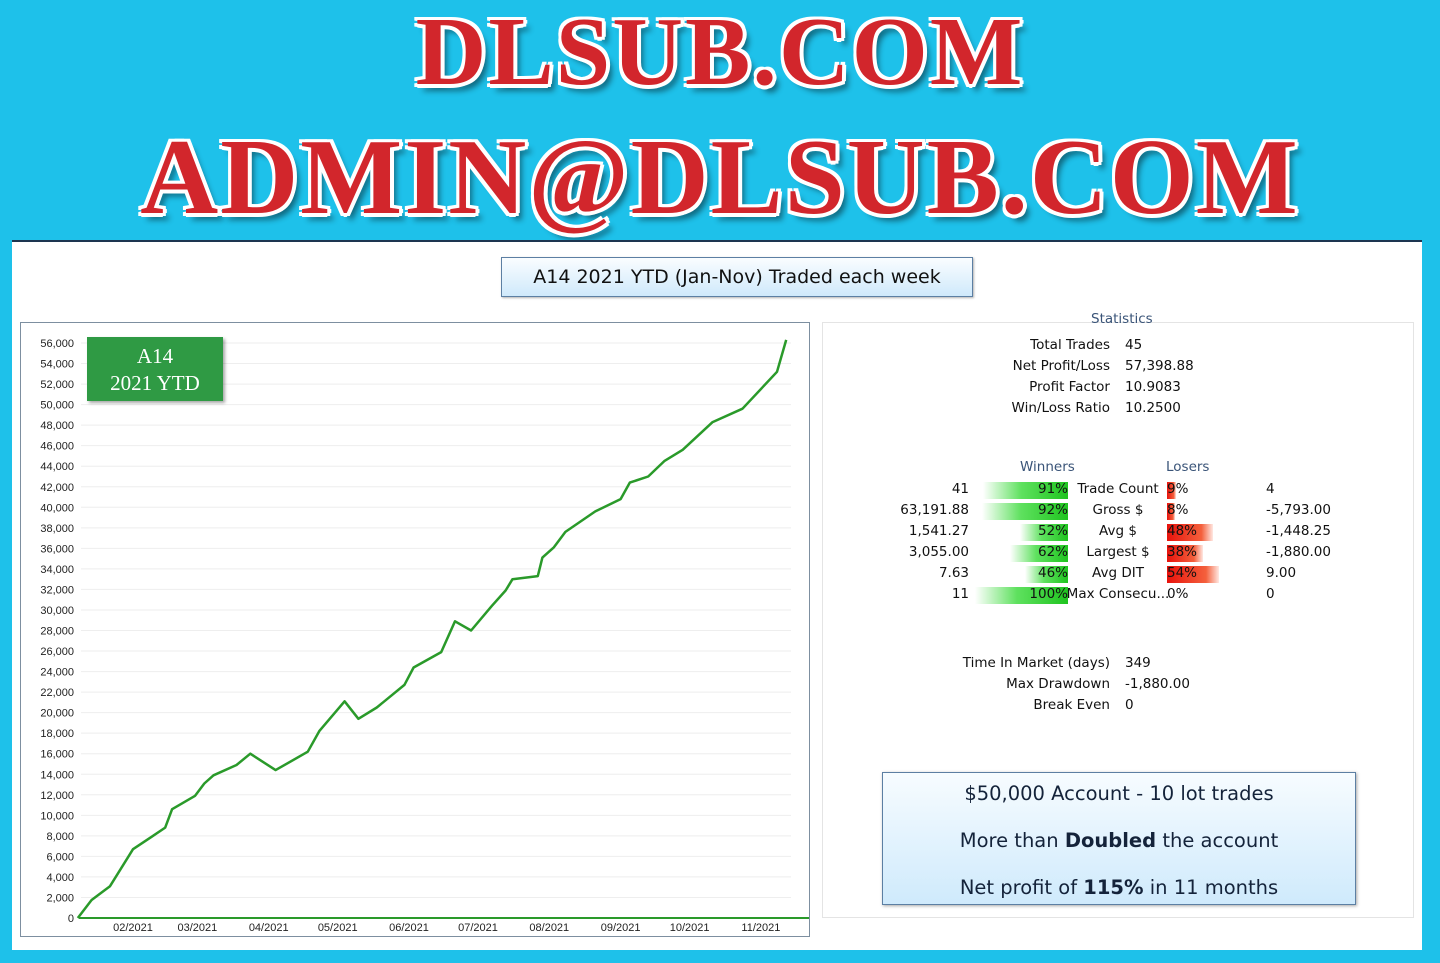  I want to click on stat-label: Time In Market (days), so click(1036, 663).